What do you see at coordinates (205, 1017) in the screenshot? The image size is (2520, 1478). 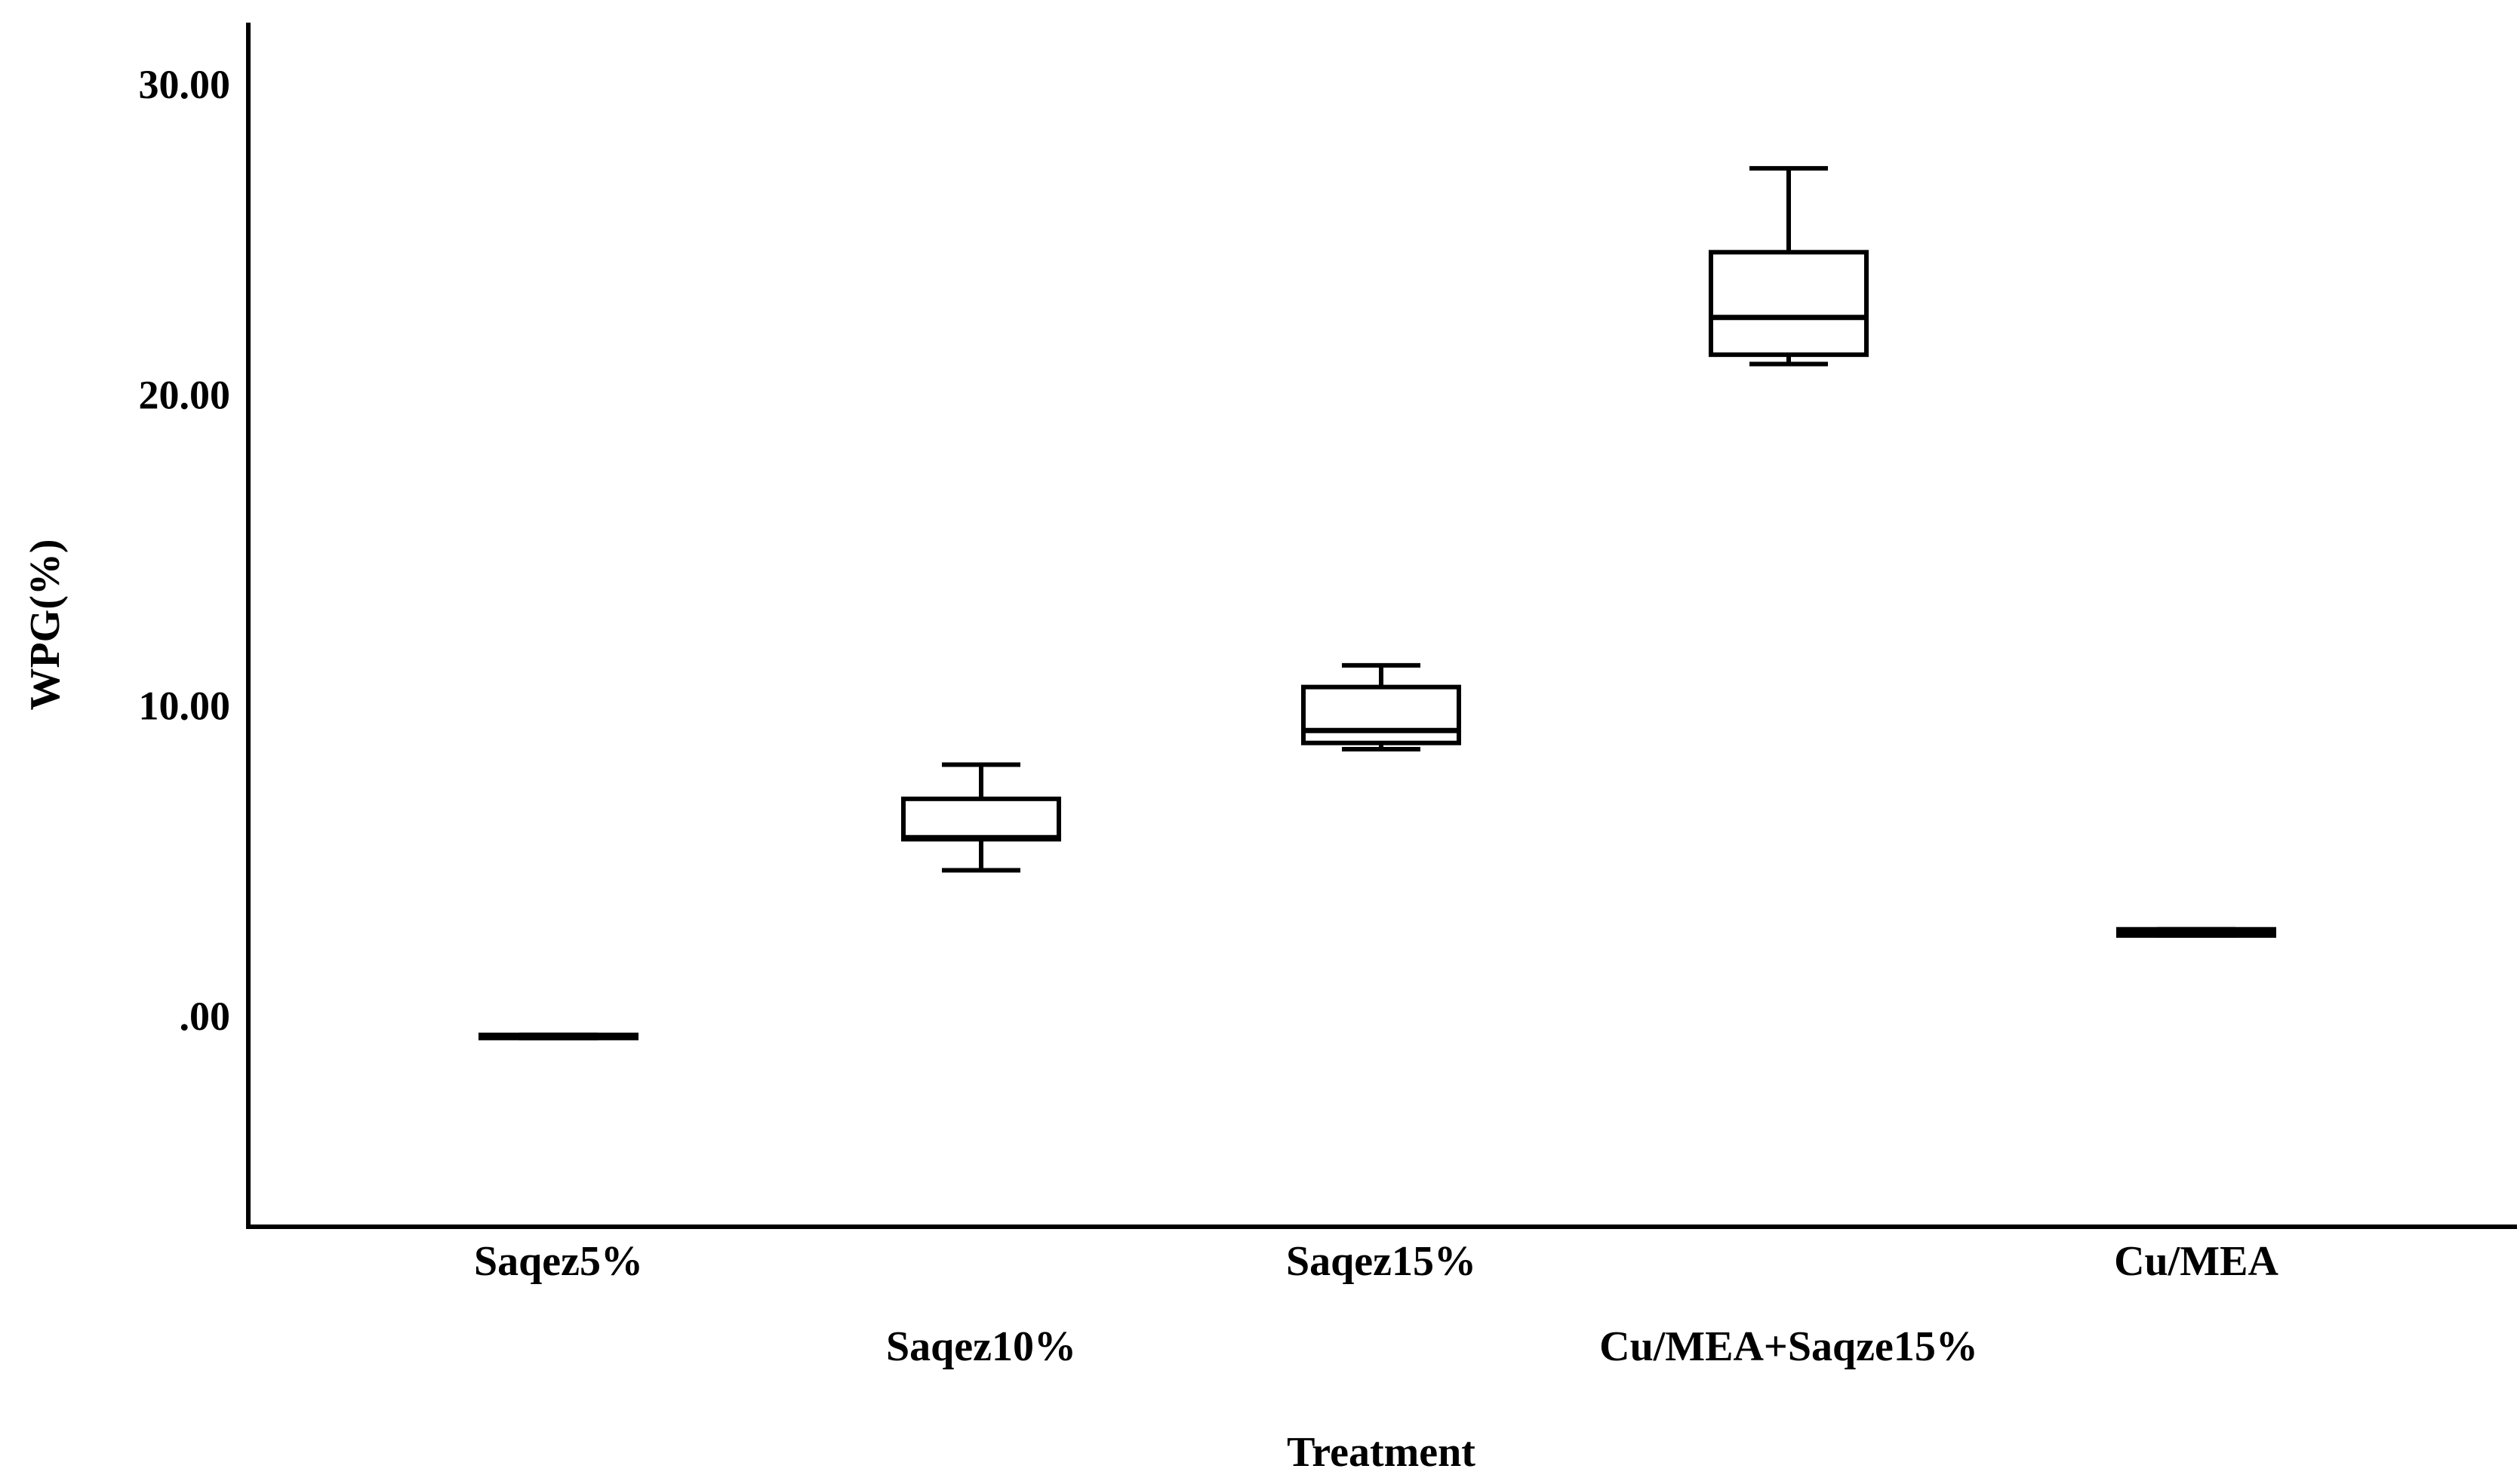 I see `y-tick-label: .00` at bounding box center [205, 1017].